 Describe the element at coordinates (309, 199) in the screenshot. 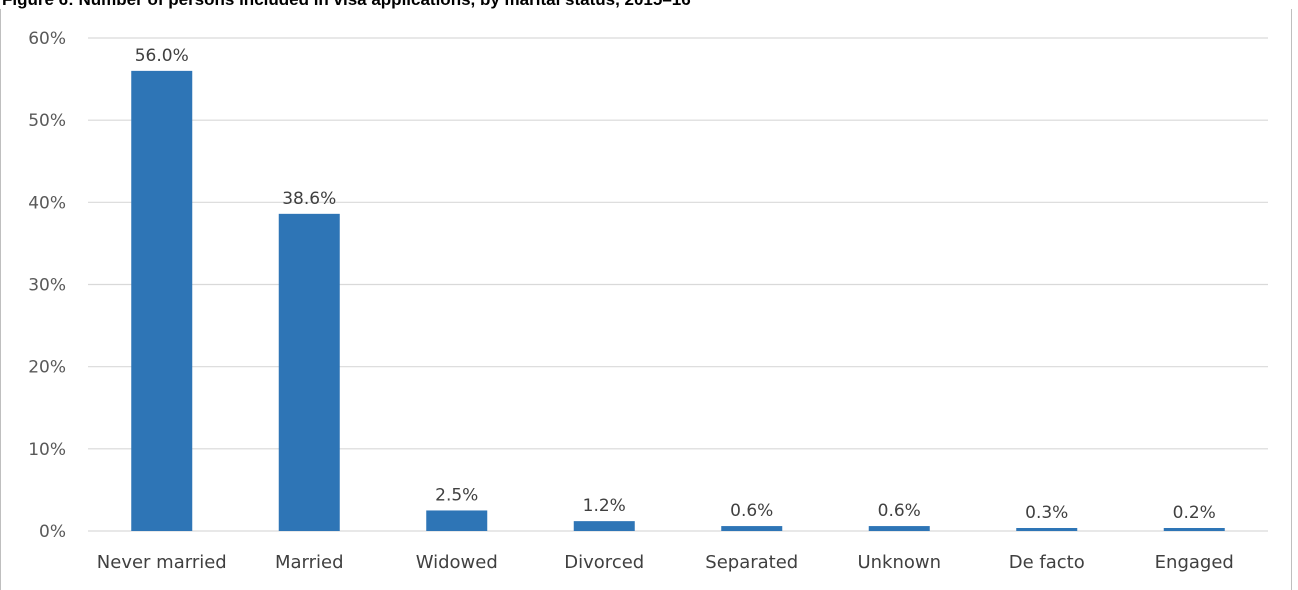

I see `data-label: 38.6%` at that location.